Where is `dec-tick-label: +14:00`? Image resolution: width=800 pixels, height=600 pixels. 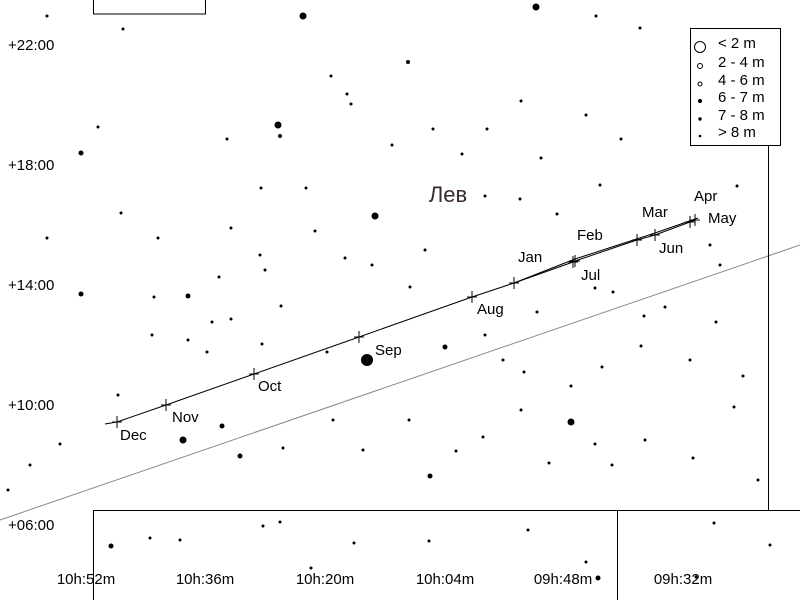
dec-tick-label: +14:00 is located at coordinates (31, 285).